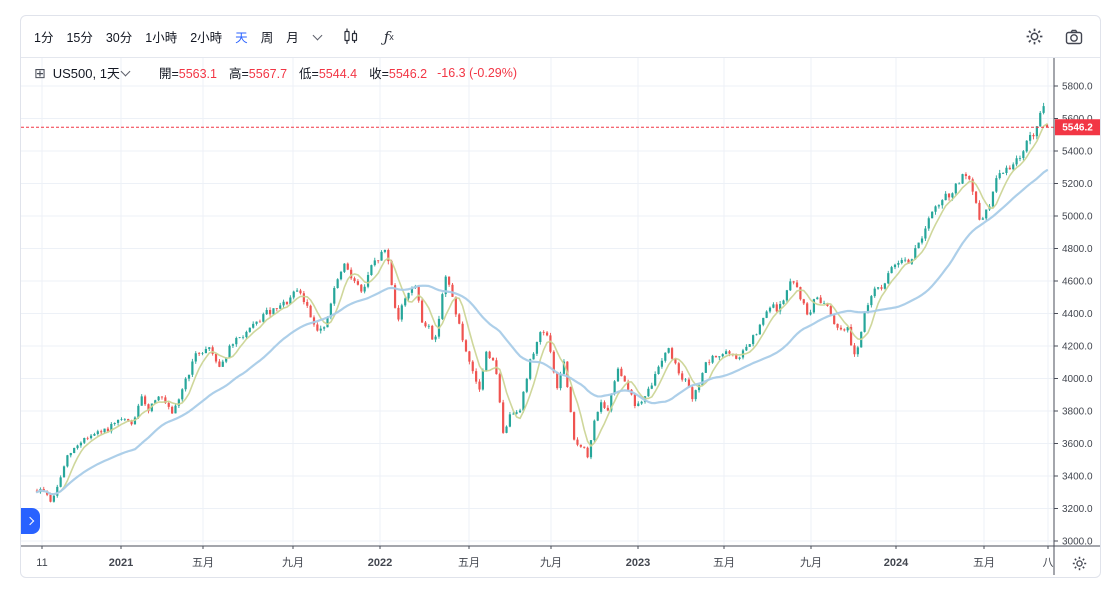  I want to click on interval-30m: 30分, so click(119, 38).